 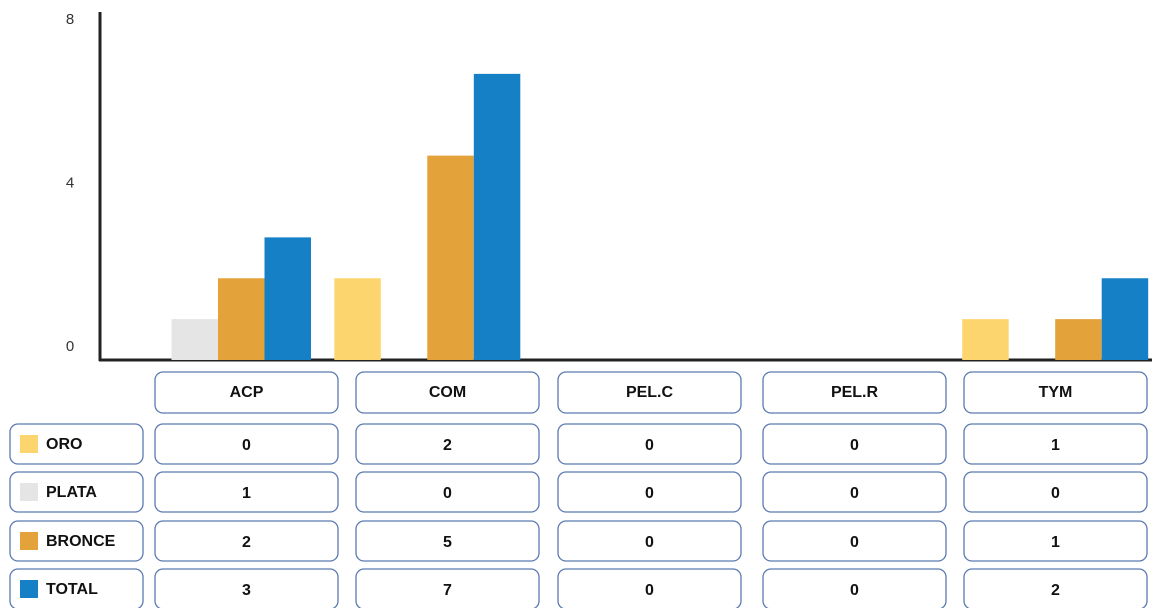 What do you see at coordinates (70, 182) in the screenshot?
I see `y-tick-label: 4` at bounding box center [70, 182].